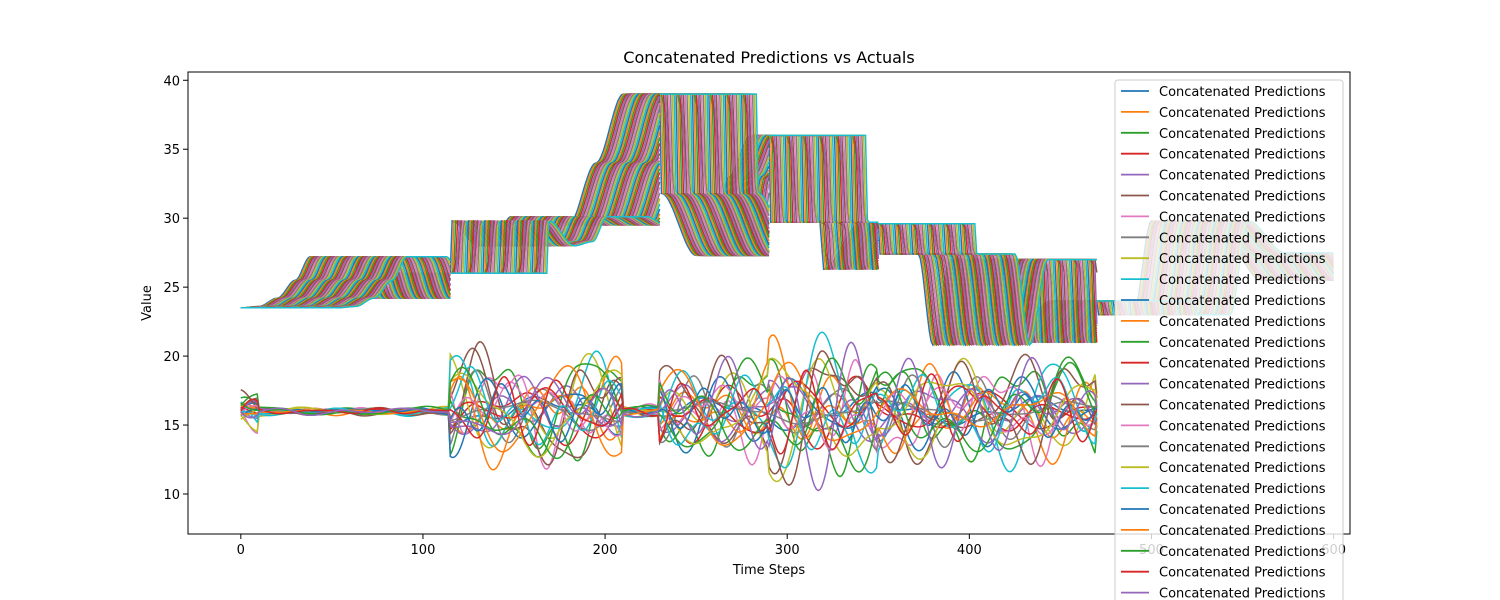 The width and height of the screenshot is (1500, 600). Describe the element at coordinates (171, 81) in the screenshot. I see `y-tick-label: 40` at that location.